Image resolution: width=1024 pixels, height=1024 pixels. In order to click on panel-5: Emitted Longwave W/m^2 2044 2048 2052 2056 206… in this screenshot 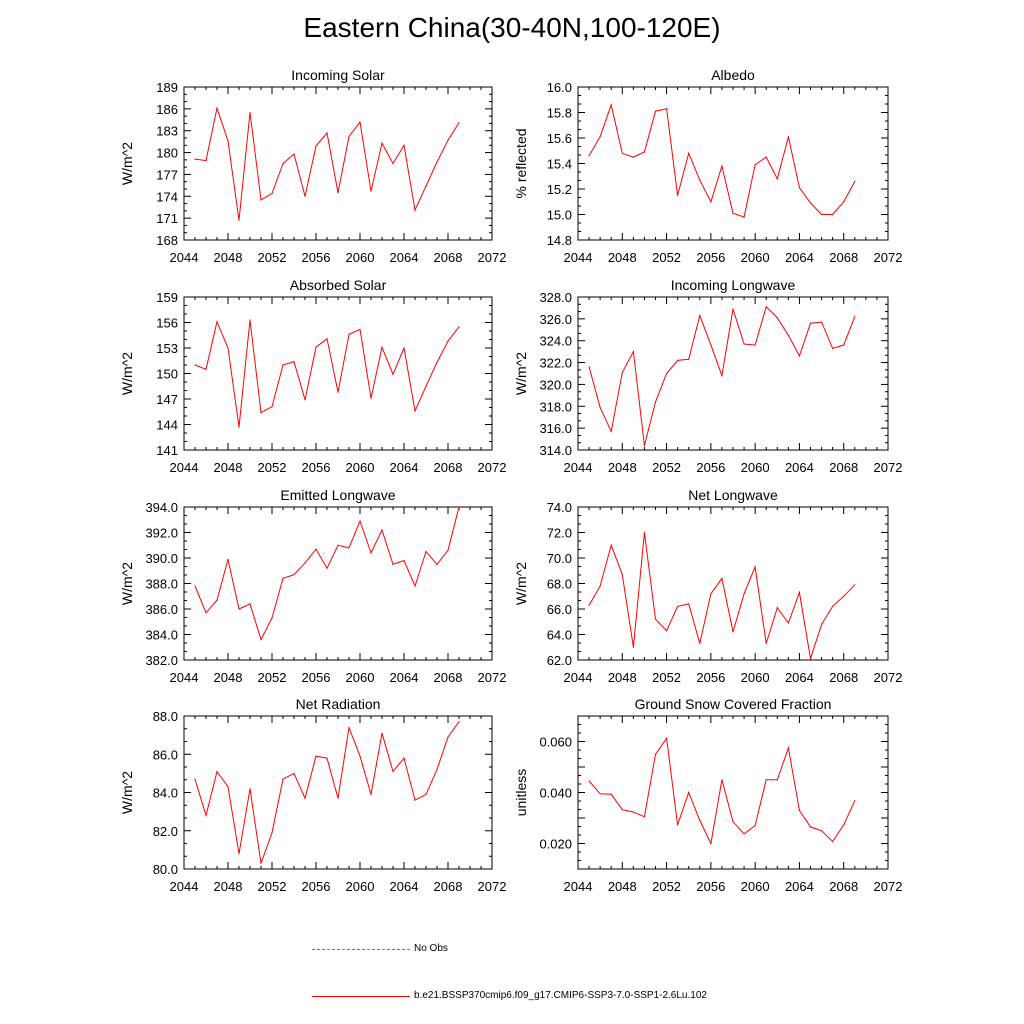, I will do `click(312, 586)`.